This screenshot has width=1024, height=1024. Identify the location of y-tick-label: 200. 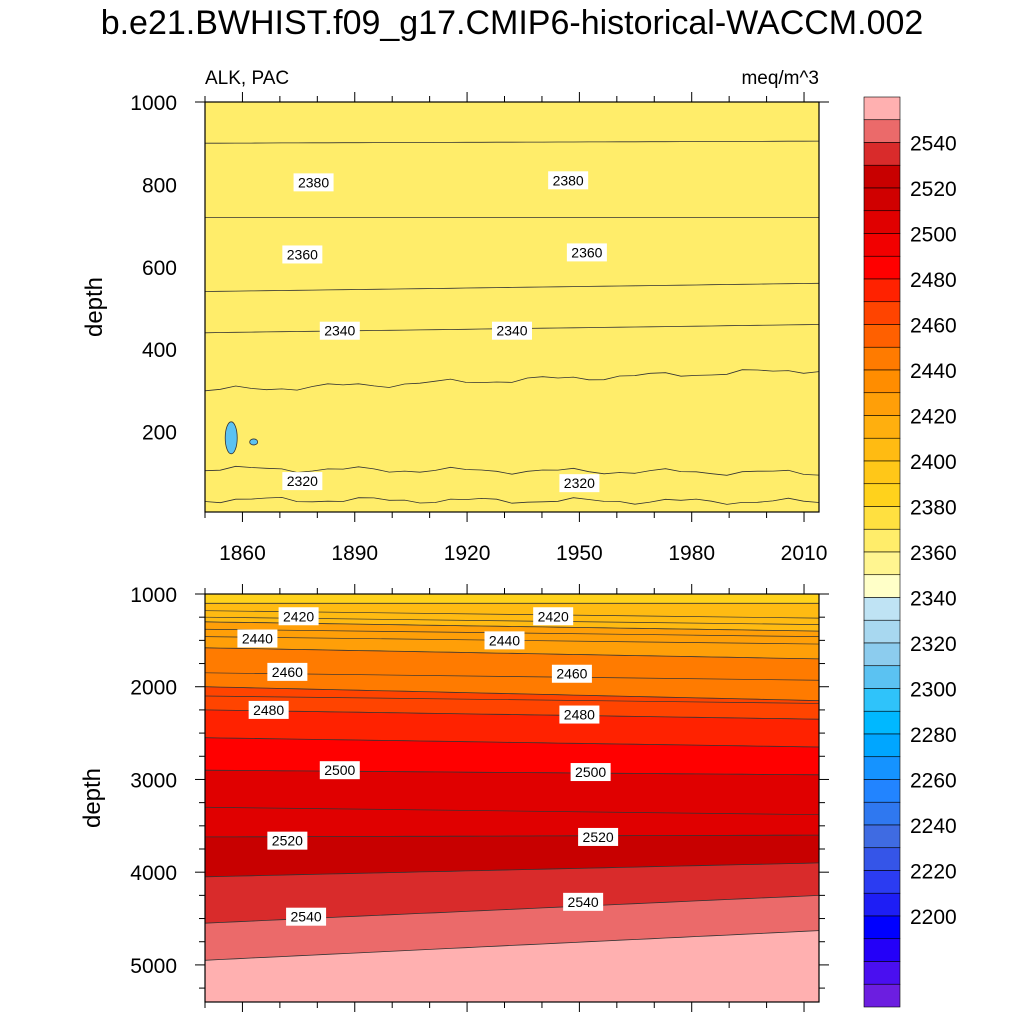
(159, 433).